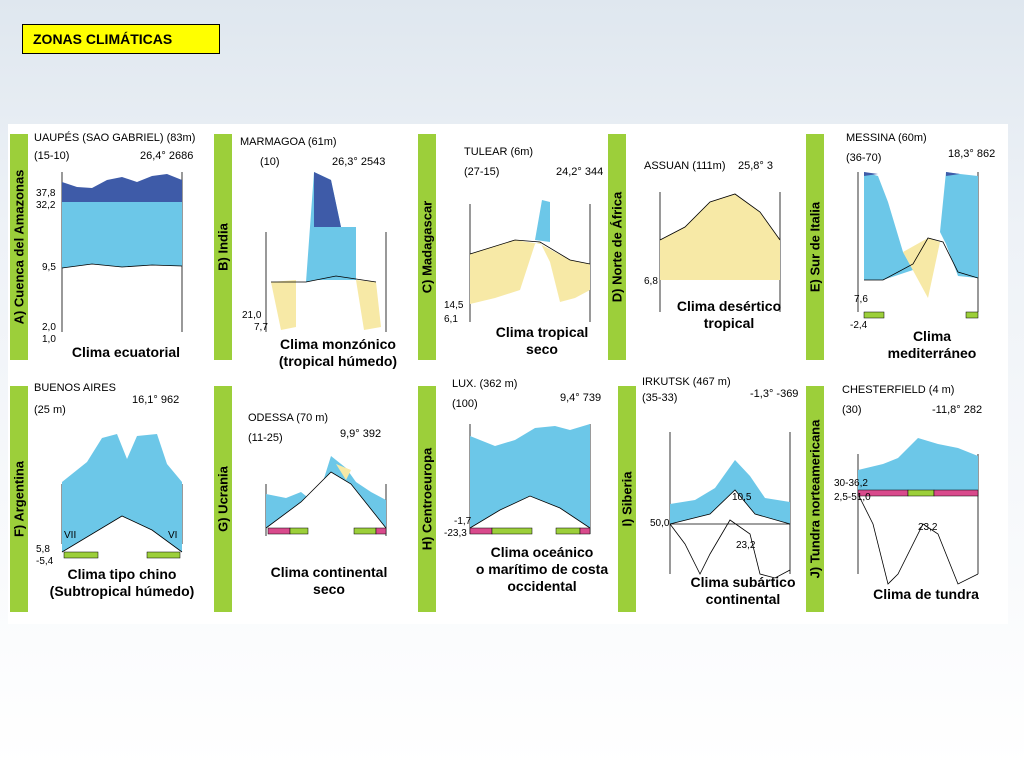  What do you see at coordinates (851, 483) in the screenshot?
I see `axis-value: 30-36,2` at bounding box center [851, 483].